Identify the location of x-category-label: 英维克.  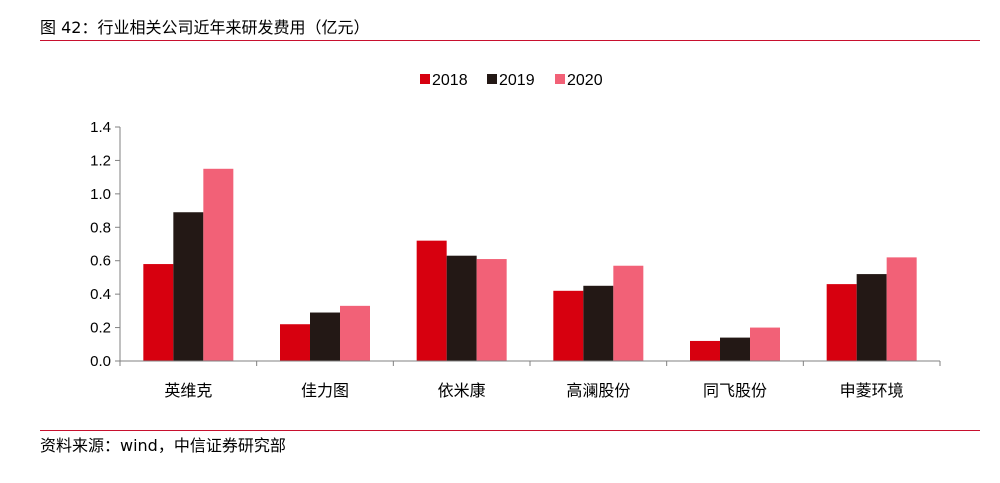
(188, 390).